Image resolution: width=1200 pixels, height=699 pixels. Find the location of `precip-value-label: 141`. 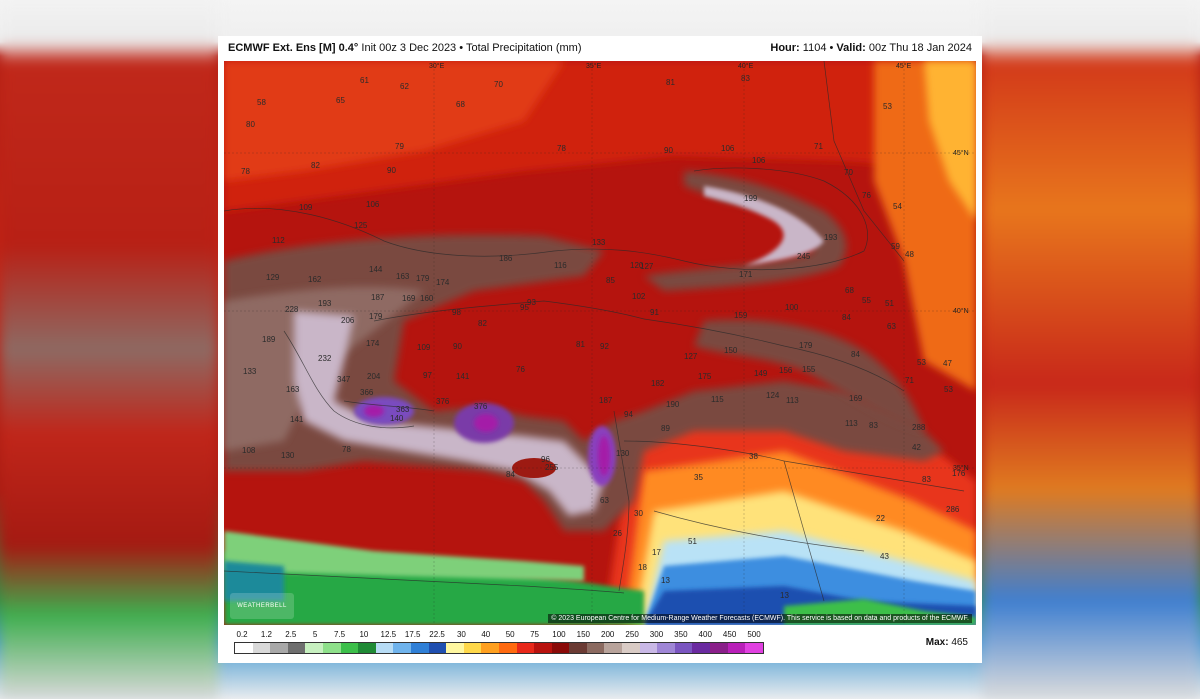

precip-value-label: 141 is located at coordinates (297, 419).